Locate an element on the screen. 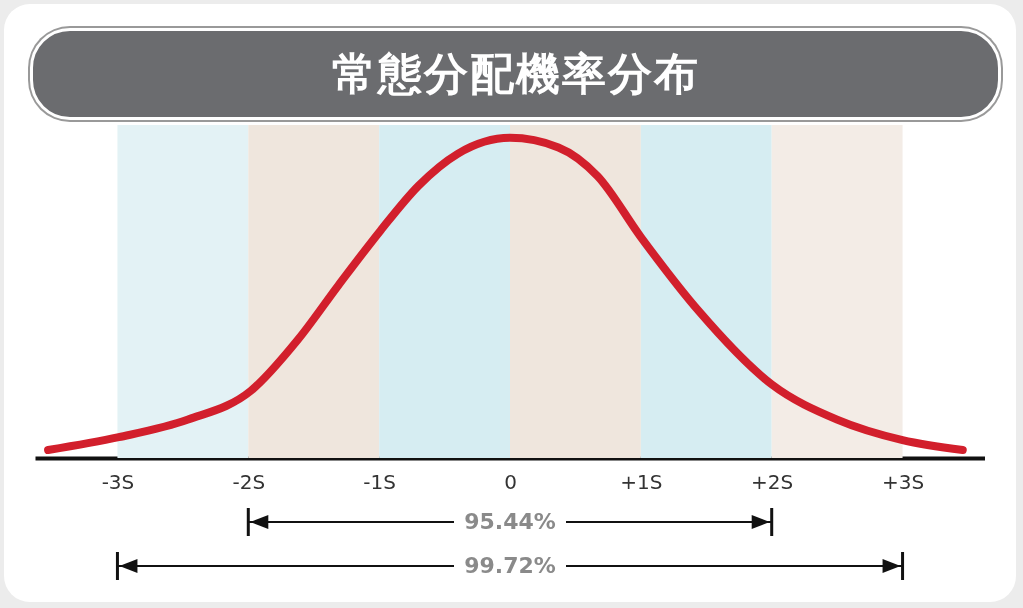 This screenshot has height=608, width=1023. x-tick-label: 0 is located at coordinates (510, 481).